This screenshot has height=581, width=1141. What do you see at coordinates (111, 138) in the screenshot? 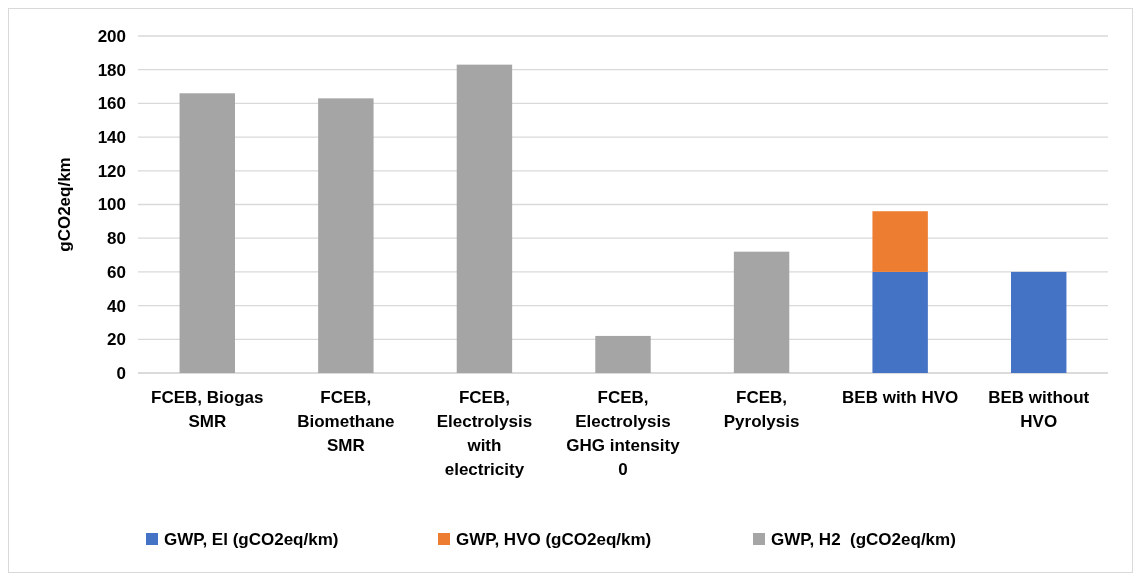
I see `y-tick-label: 140` at bounding box center [111, 138].